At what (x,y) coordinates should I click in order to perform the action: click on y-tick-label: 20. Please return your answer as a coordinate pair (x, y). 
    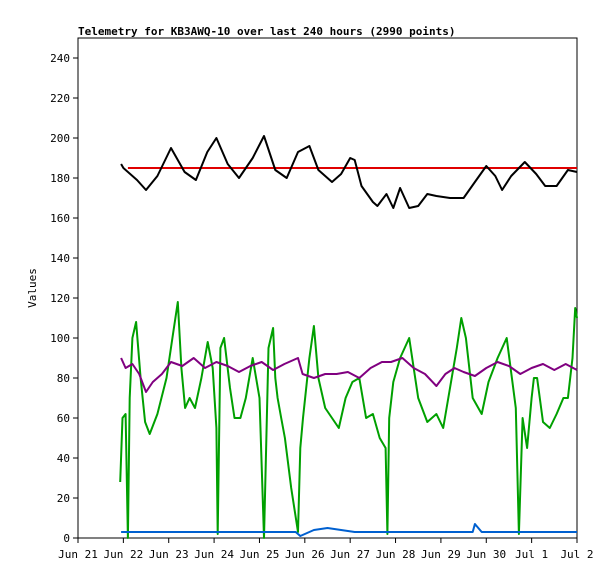
    Looking at the image, I should click on (63, 498).